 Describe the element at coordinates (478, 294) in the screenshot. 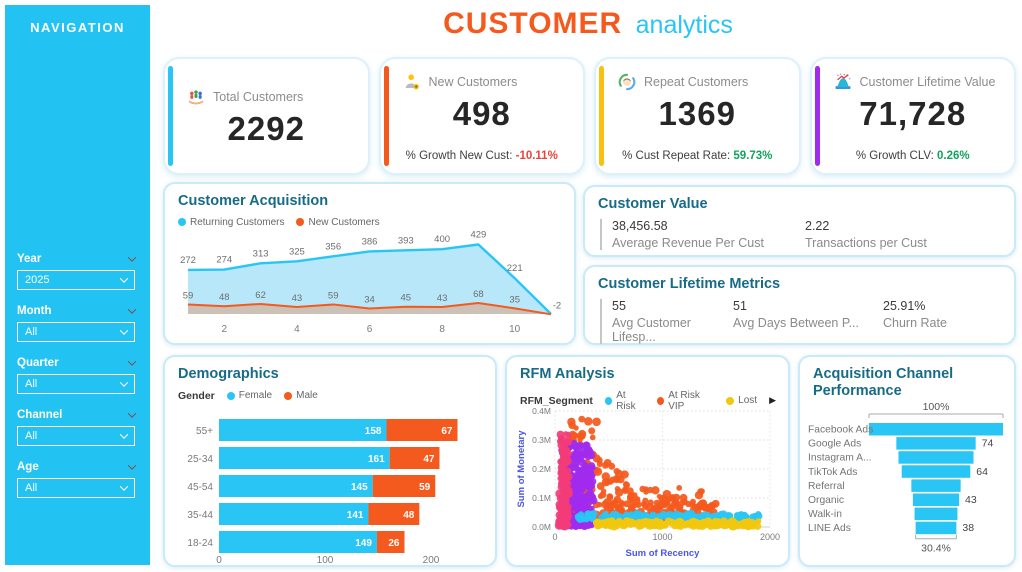

I see `svg-text: 68` at that location.